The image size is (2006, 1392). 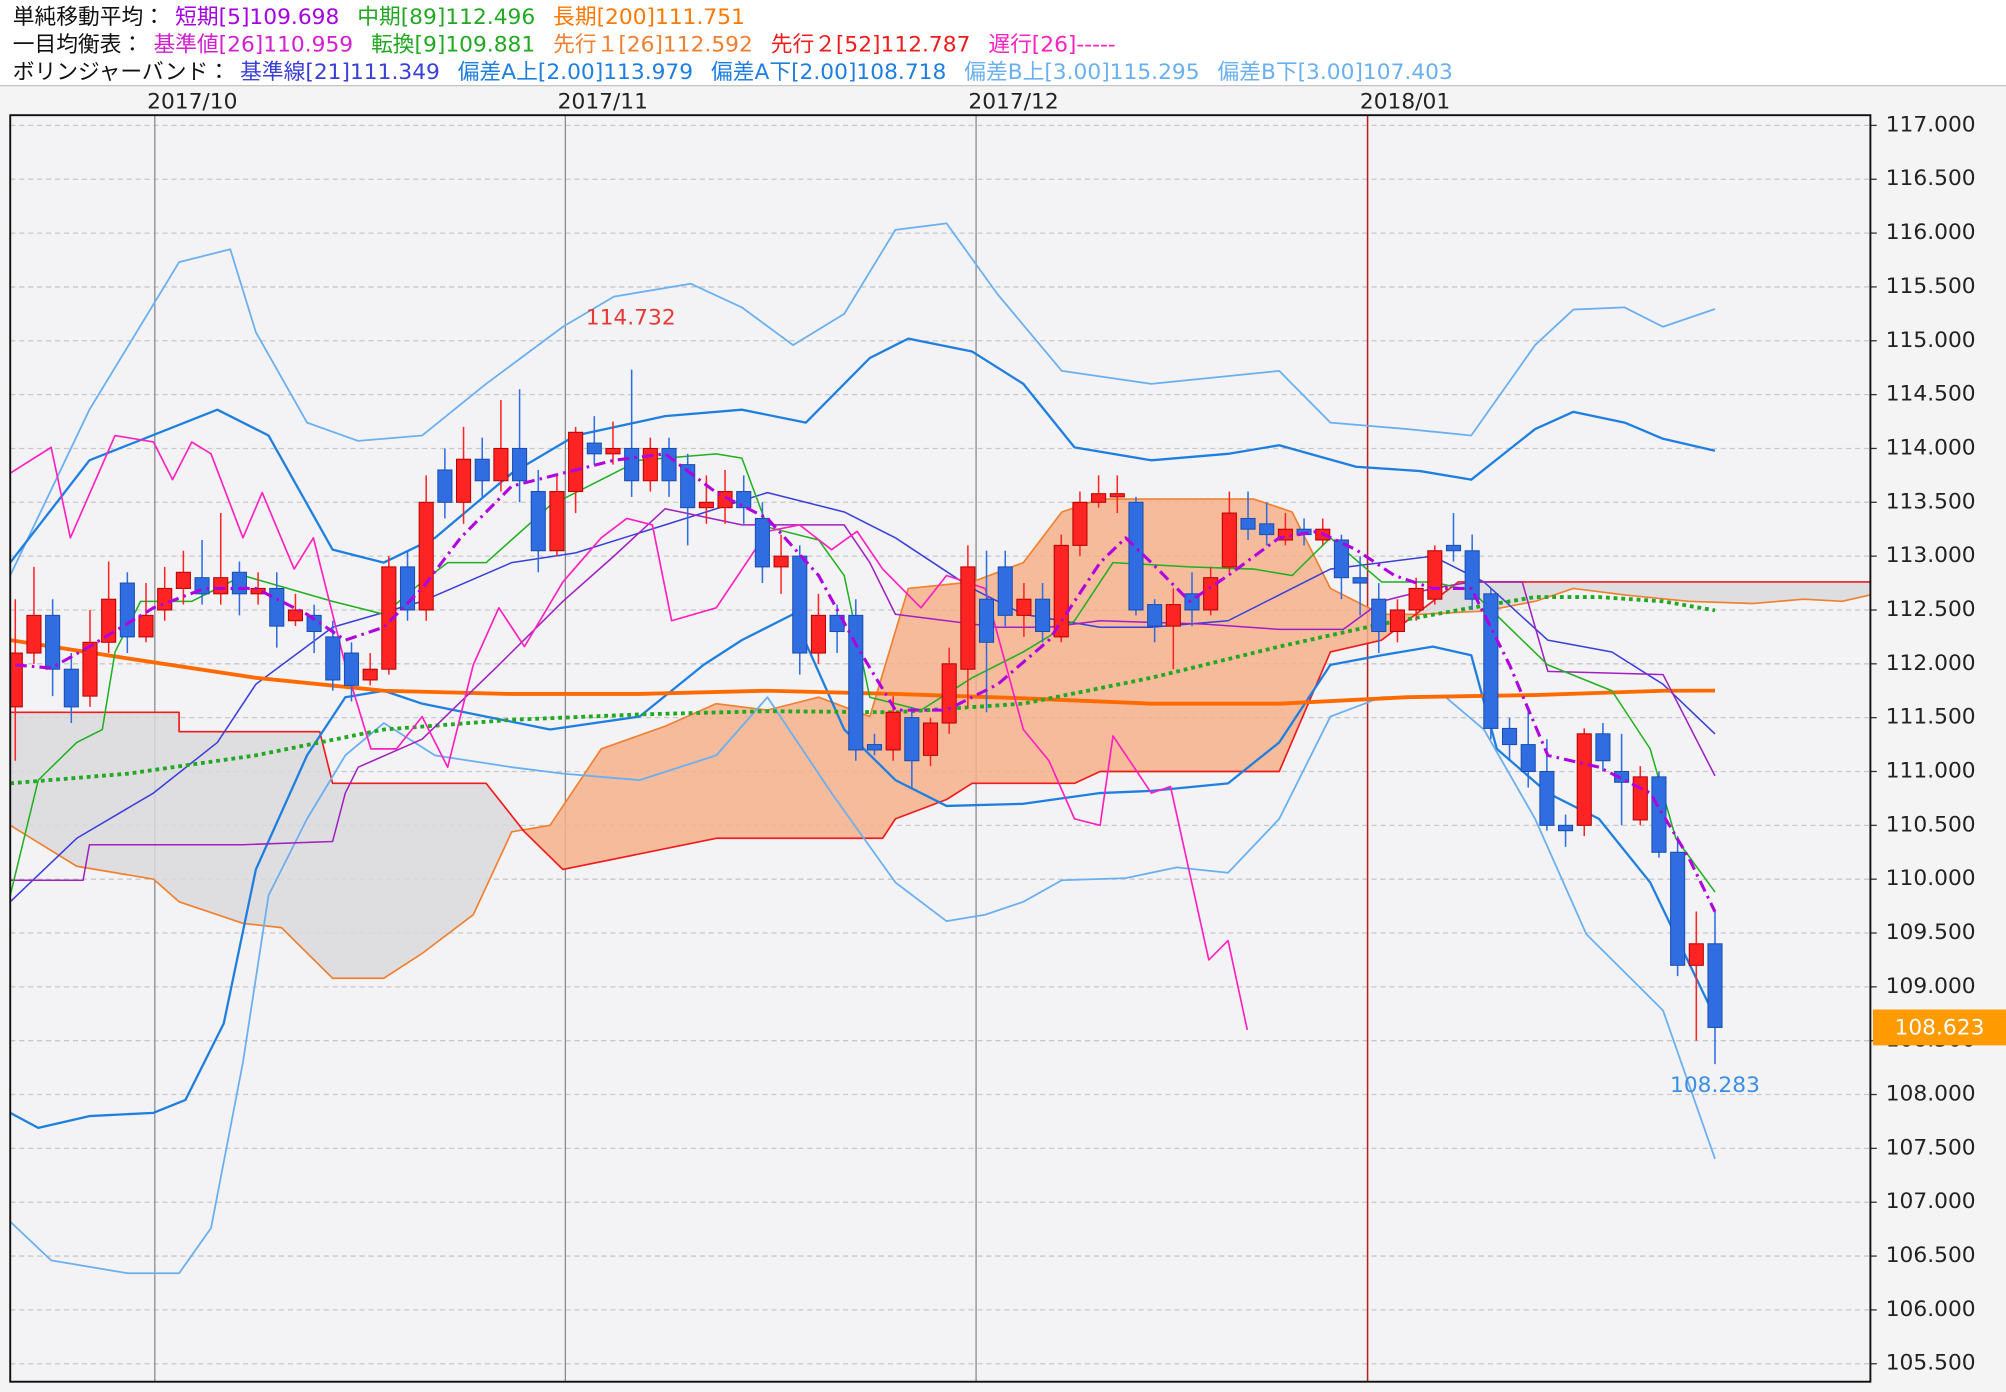 What do you see at coordinates (192, 101) in the screenshot?
I see `x-tick-label: 2017/10` at bounding box center [192, 101].